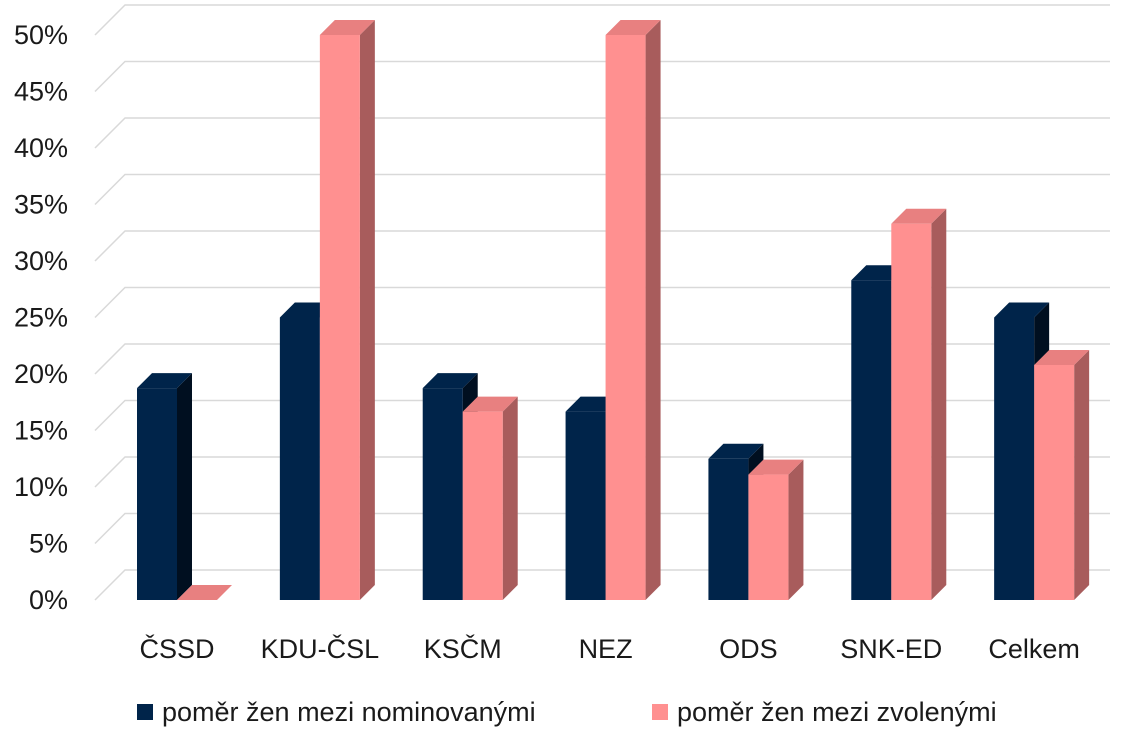 This screenshot has width=1123, height=734. What do you see at coordinates (891, 649) in the screenshot?
I see `x-tick-label: SNK-ED` at bounding box center [891, 649].